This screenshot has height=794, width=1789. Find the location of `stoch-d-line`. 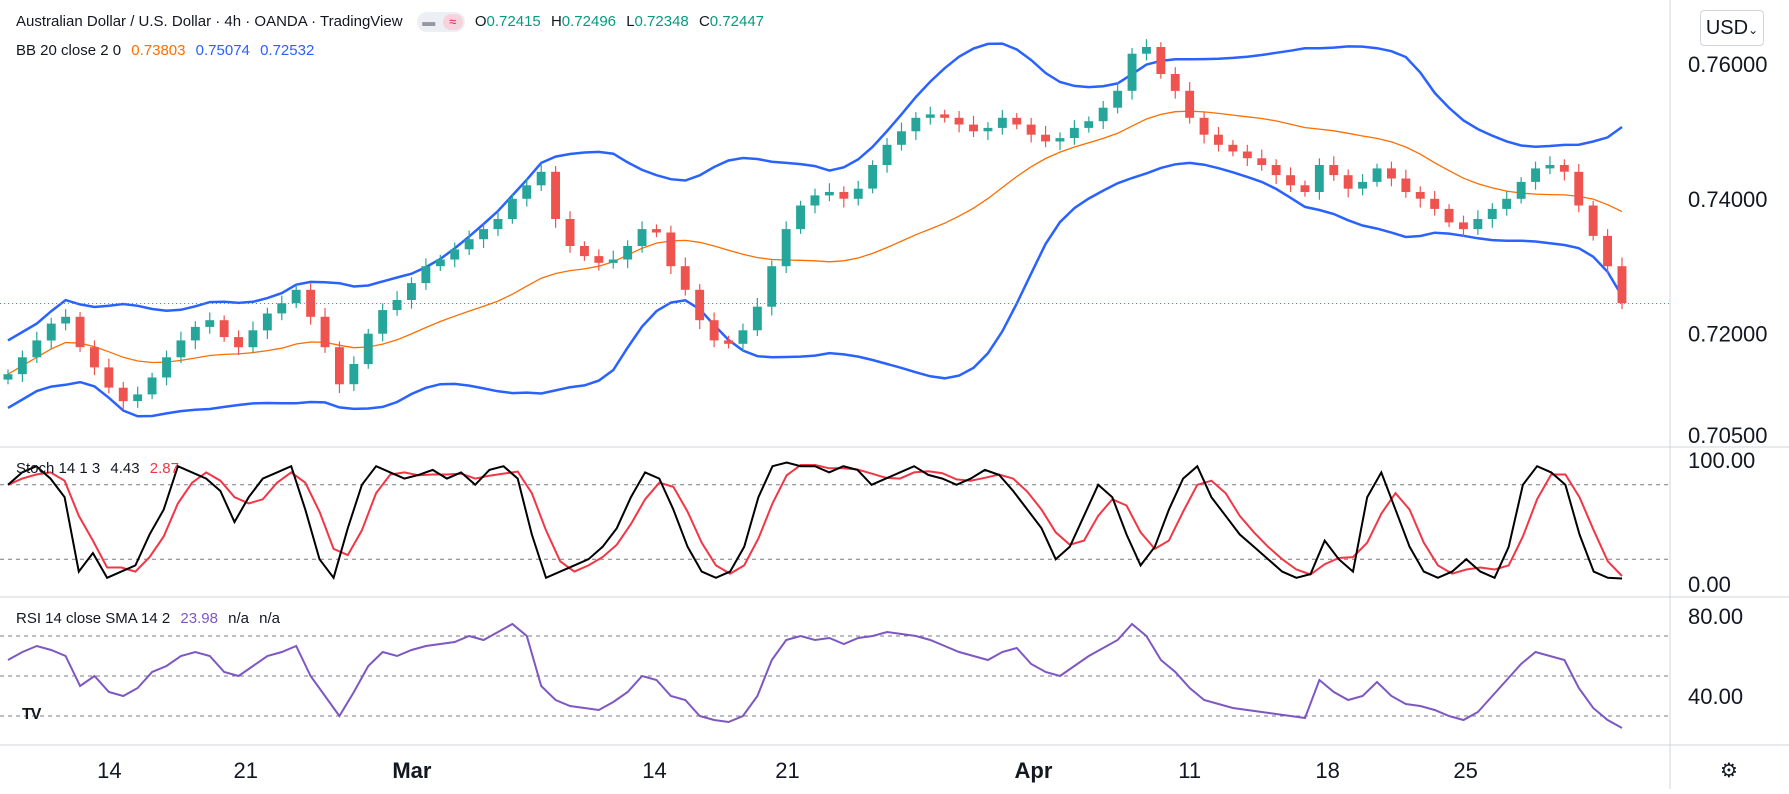

stoch-d-line is located at coordinates (815, 520).